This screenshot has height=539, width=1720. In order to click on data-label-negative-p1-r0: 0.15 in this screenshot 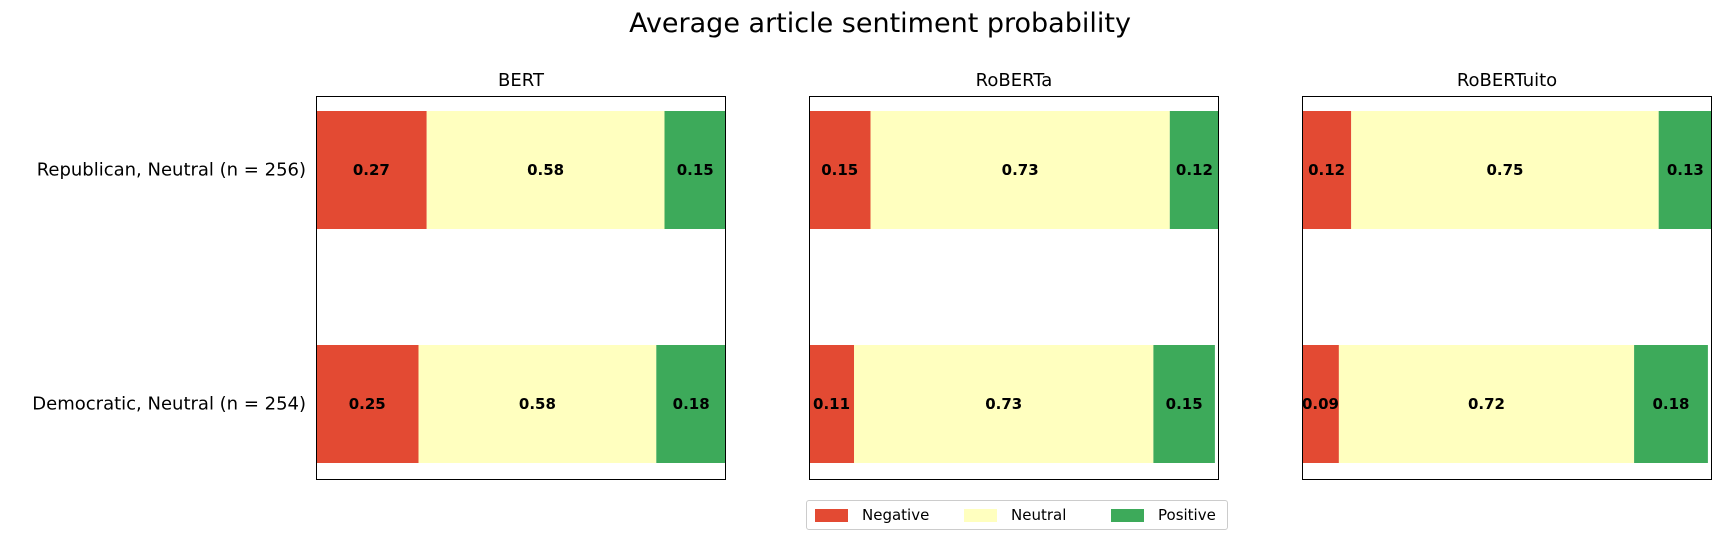, I will do `click(839, 170)`.